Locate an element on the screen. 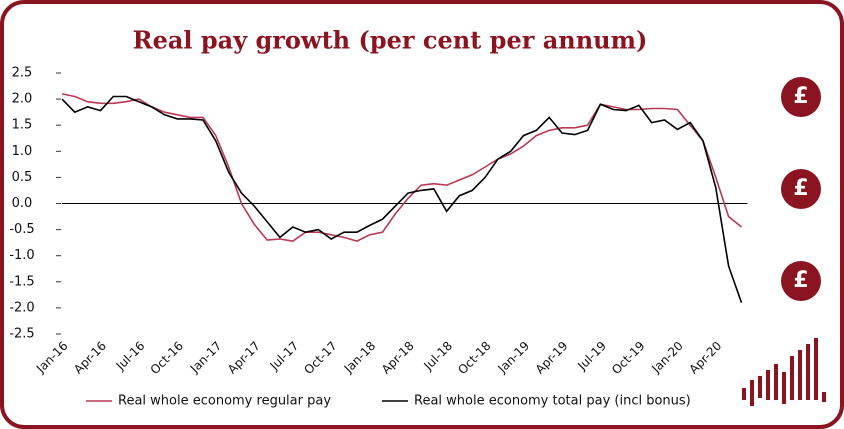  y-tick-label: 0.0 is located at coordinates (22, 203).